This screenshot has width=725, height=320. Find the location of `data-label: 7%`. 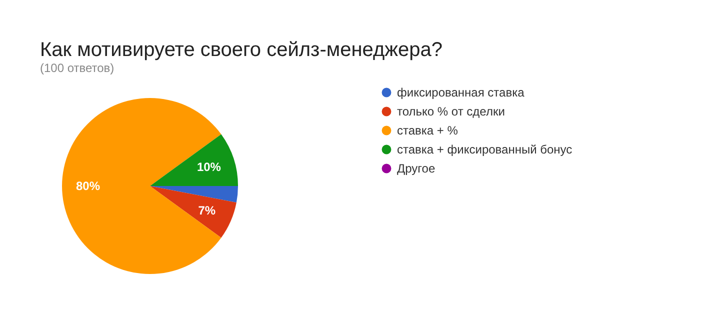

data-label: 7% is located at coordinates (207, 211).